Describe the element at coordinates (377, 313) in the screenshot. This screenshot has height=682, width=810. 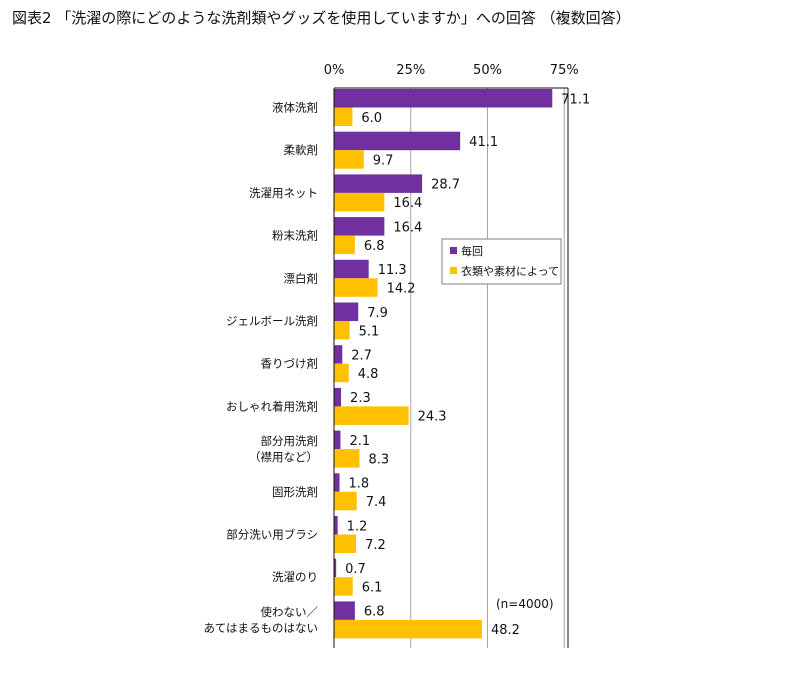
I see `data-label: 7.9` at that location.